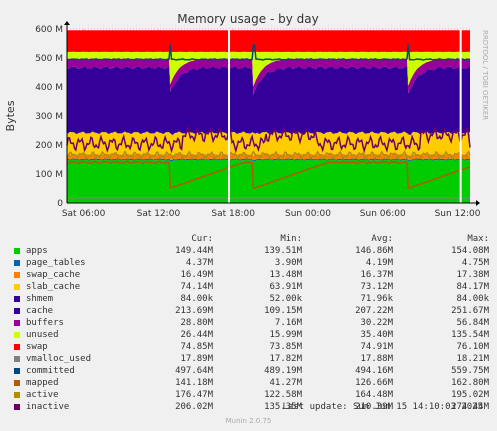 The height and width of the screenshot is (431, 497). What do you see at coordinates (251, 371) in the screenshot?
I see `legend-row: committed 497.64M 489.19M 494.16M 559.75M` at bounding box center [251, 371].